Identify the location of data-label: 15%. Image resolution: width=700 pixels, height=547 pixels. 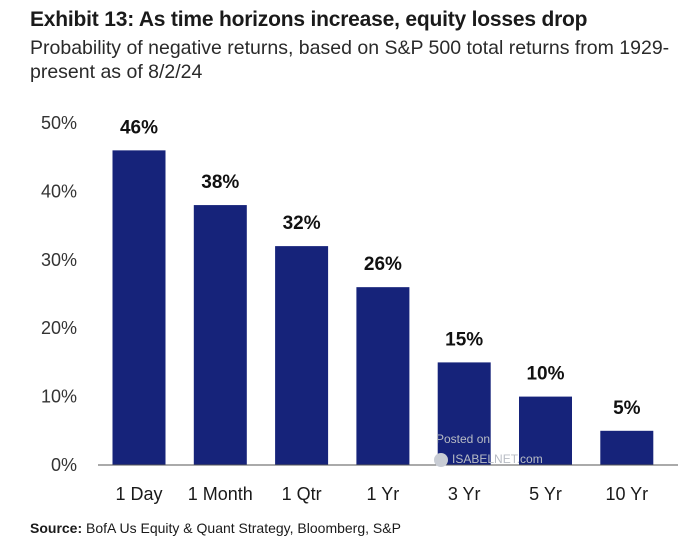
(464, 339).